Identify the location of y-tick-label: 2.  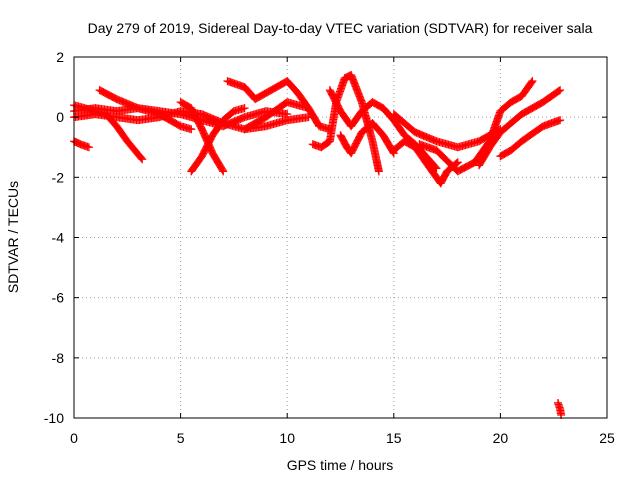
(60, 57).